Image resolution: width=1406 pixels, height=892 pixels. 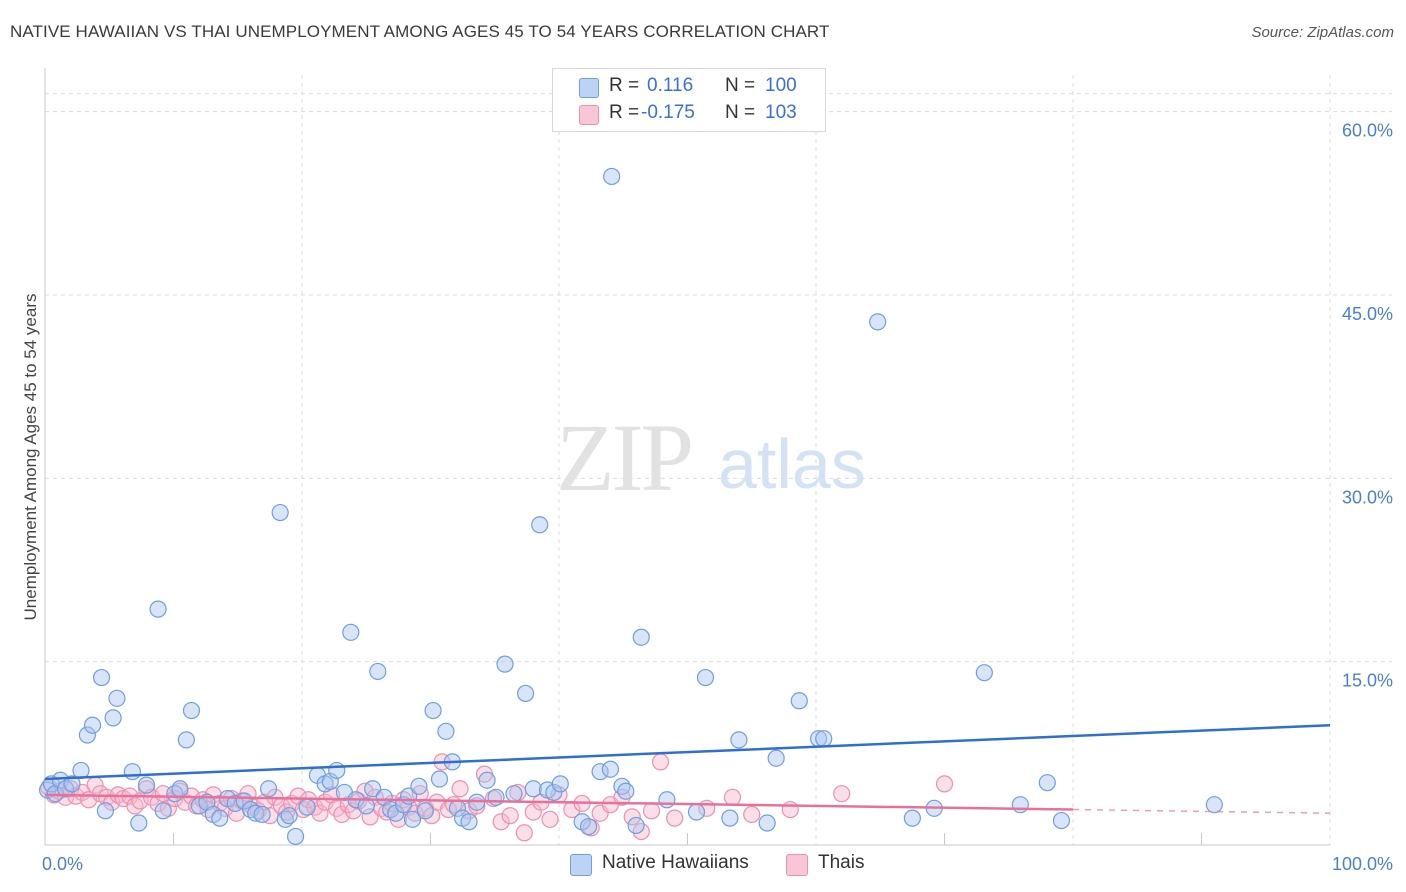 What do you see at coordinates (62, 864) in the screenshot?
I see `x-tick-label: 0.0%` at bounding box center [62, 864].